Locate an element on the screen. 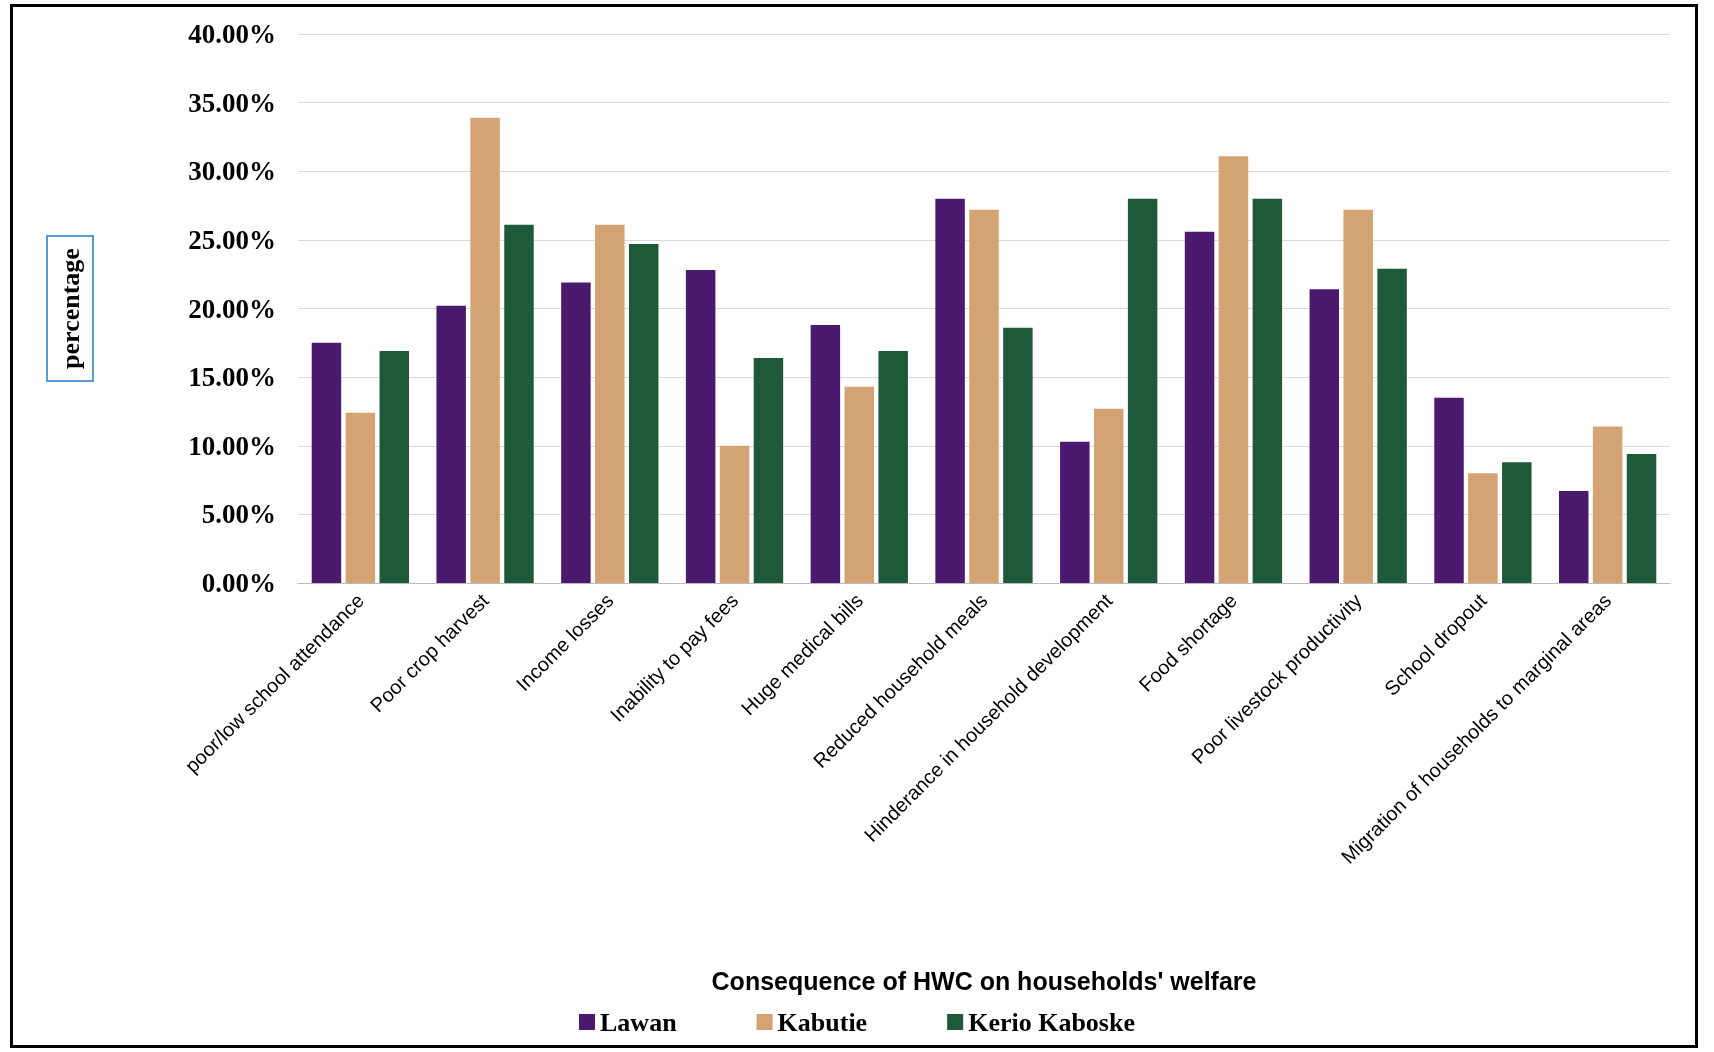  y-tick-label: 5.00% is located at coordinates (238, 514).